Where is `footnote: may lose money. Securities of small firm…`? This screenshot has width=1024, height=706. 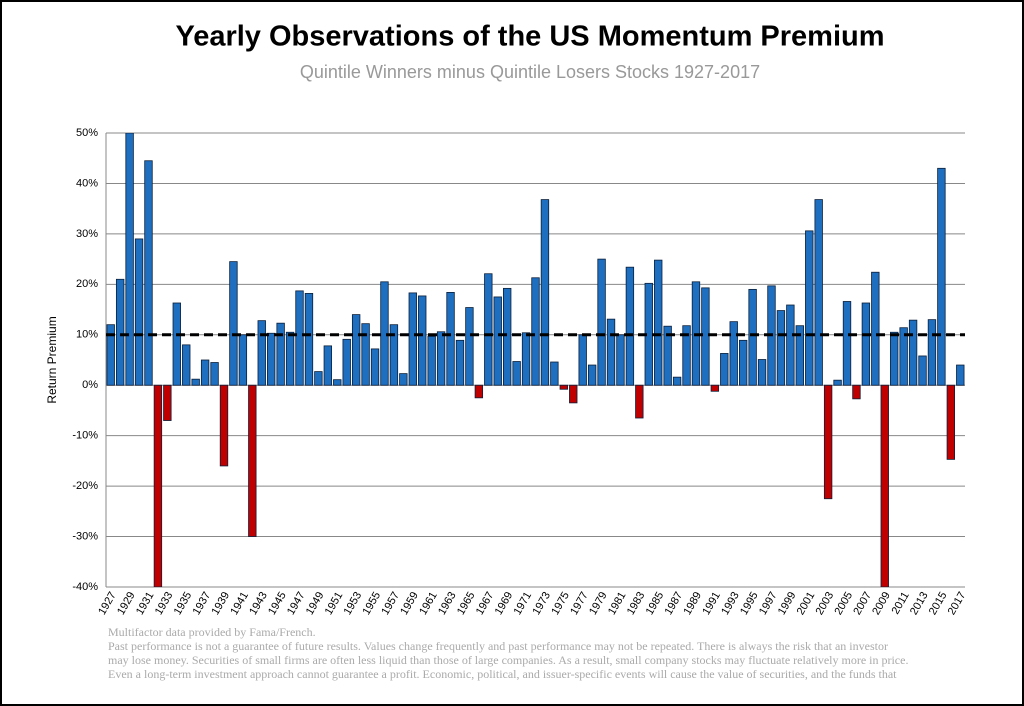
footnote: may lose money. Securities of small firm… is located at coordinates (508, 660).